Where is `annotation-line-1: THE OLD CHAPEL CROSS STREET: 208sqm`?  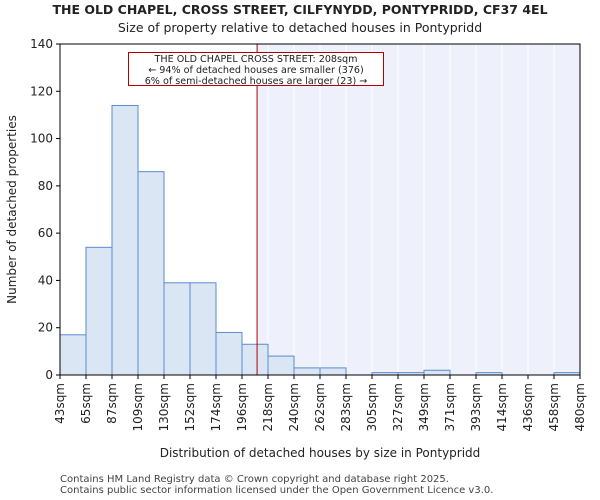
annotation-line-1: THE OLD CHAPEL CROSS STREET: 208sqm is located at coordinates (256, 59).